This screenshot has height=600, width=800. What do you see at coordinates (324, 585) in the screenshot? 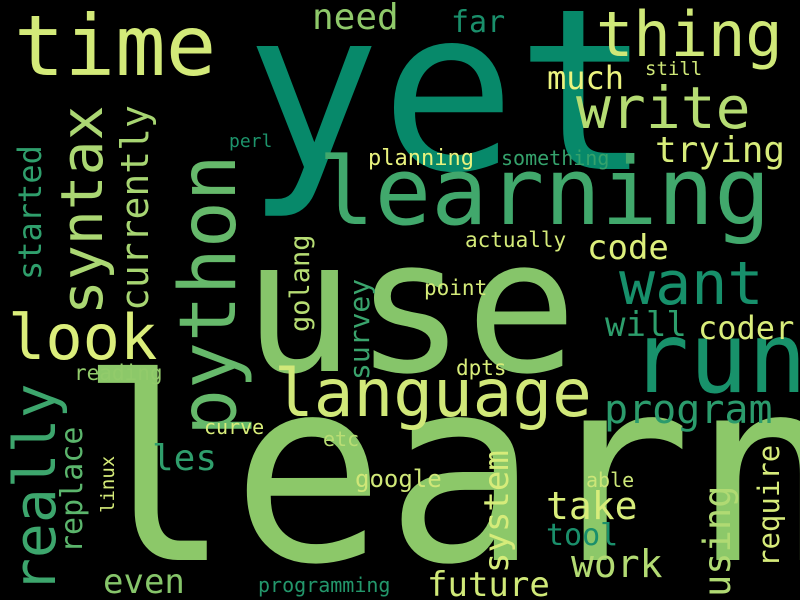
I see `word-programming: programming` at bounding box center [324, 585].